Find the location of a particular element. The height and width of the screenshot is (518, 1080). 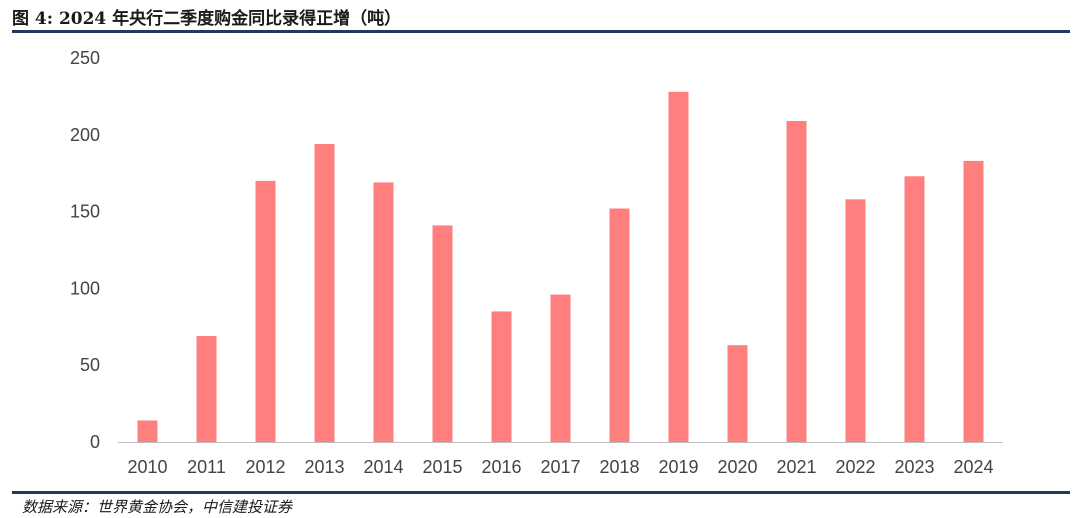

bar-2017 is located at coordinates (560, 368).